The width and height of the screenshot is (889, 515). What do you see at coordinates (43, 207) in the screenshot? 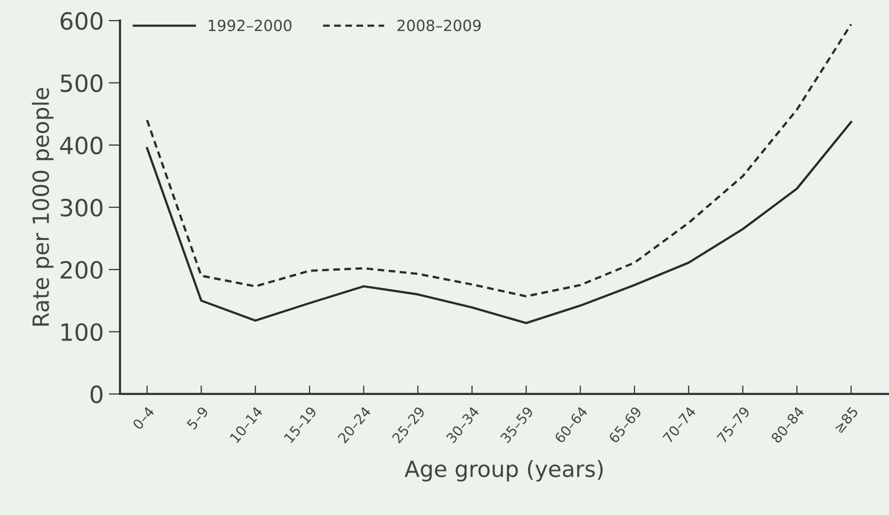
I see `y-axis-title: Rate per 1000 people` at bounding box center [43, 207].